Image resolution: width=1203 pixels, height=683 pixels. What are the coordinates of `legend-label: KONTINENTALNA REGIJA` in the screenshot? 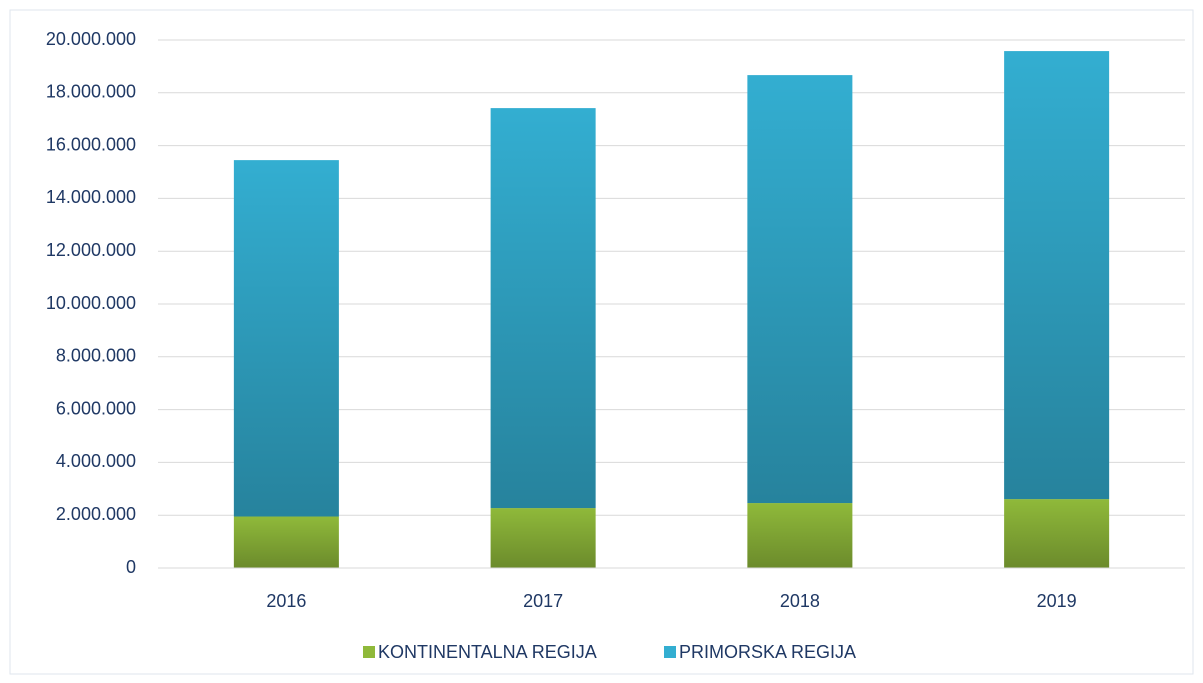 It's located at (487, 652).